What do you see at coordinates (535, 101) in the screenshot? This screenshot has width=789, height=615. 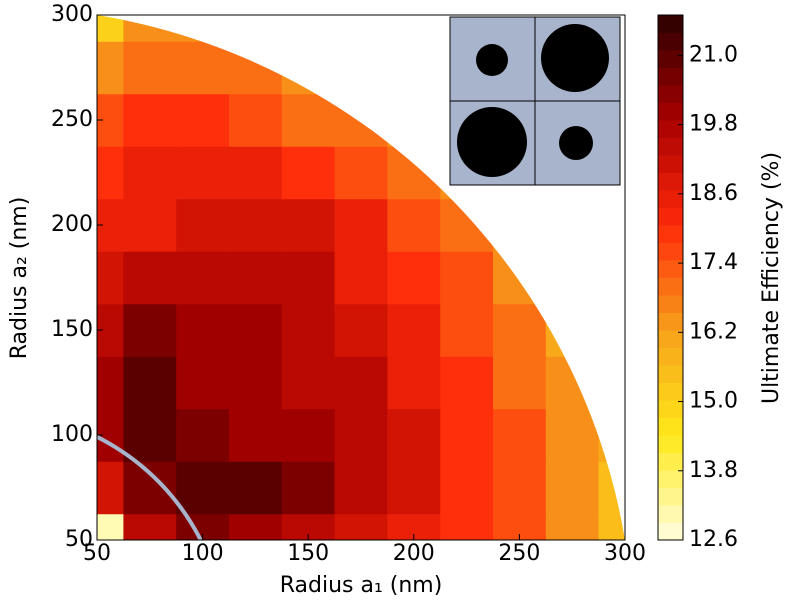 I see `inset-diagram` at bounding box center [535, 101].